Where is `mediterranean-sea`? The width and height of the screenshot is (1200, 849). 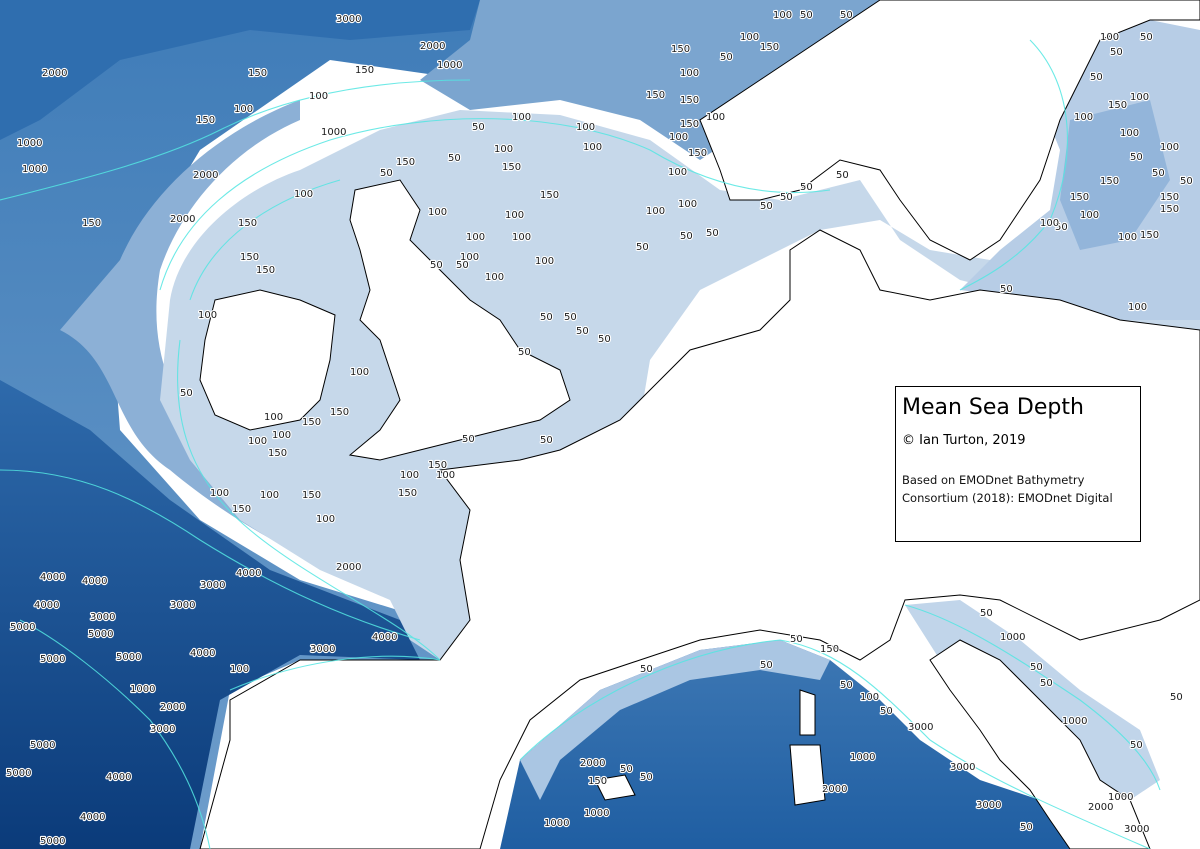 mediterranean-sea is located at coordinates (825, 744).